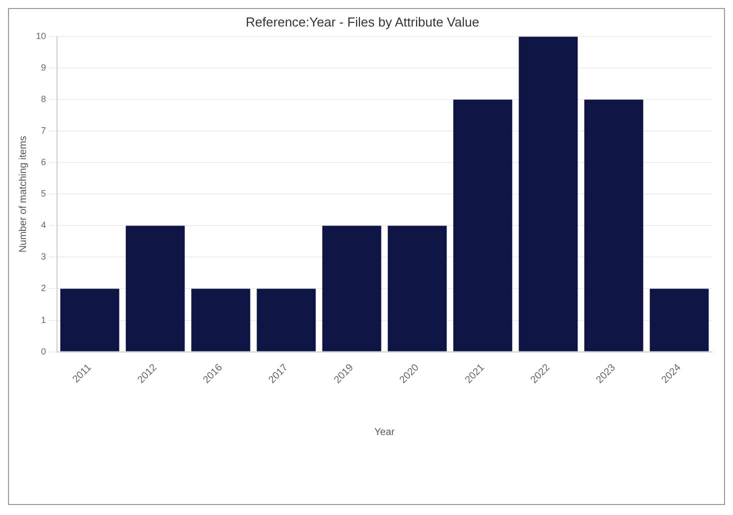  What do you see at coordinates (385, 432) in the screenshot?
I see `x-axis-title: Year` at bounding box center [385, 432].